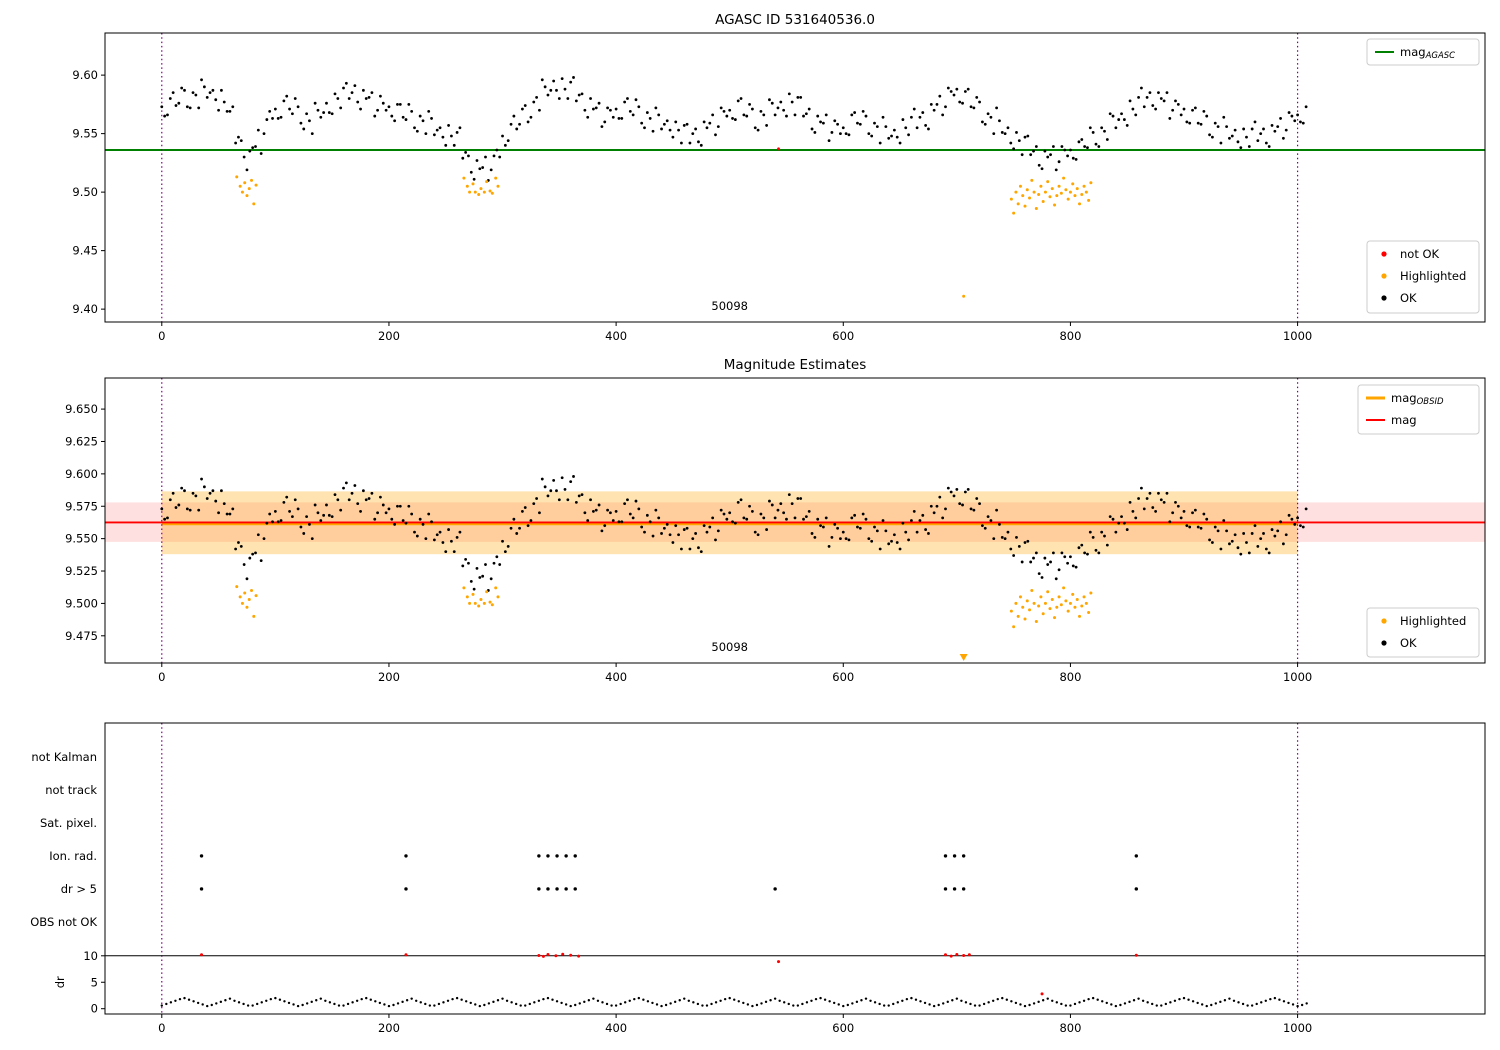 The height and width of the screenshot is (1050, 1500). I want to click on flag-point, so click(539, 889).